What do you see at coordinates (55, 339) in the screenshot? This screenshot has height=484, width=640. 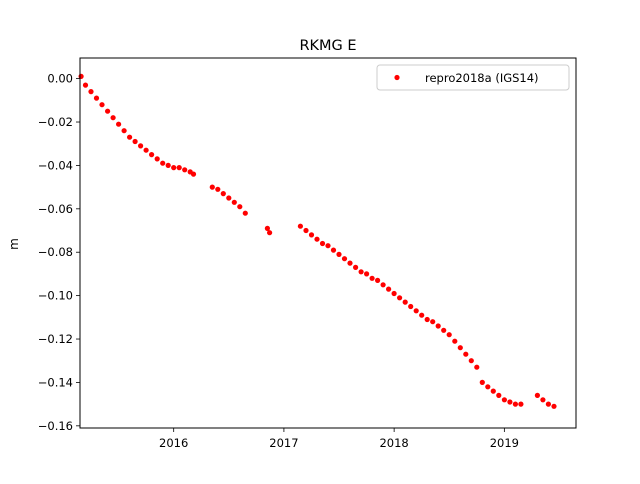 I see `y-tick-label: −0.12` at bounding box center [55, 339].